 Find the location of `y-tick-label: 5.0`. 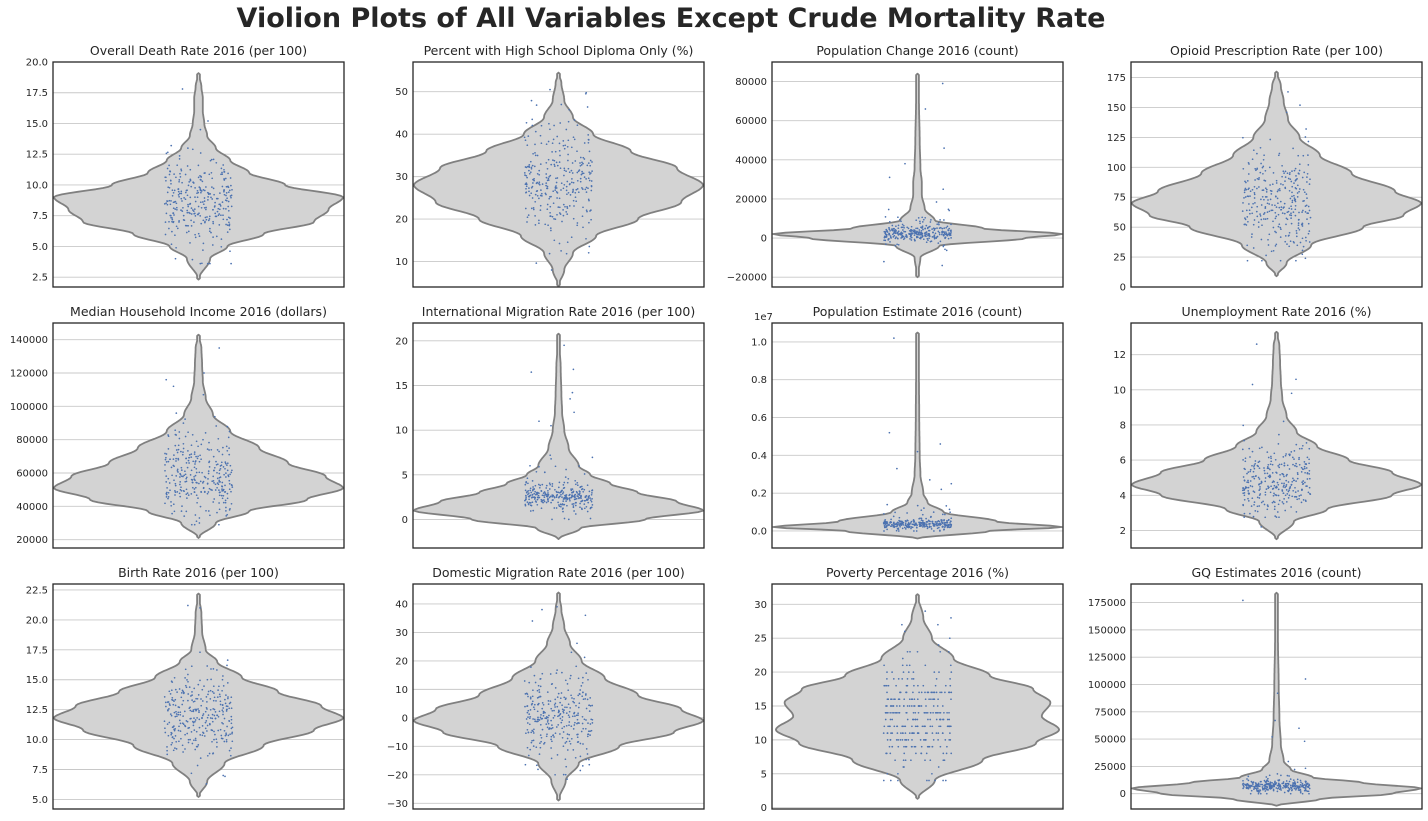

y-tick-label: 5.0 is located at coordinates (40, 247).